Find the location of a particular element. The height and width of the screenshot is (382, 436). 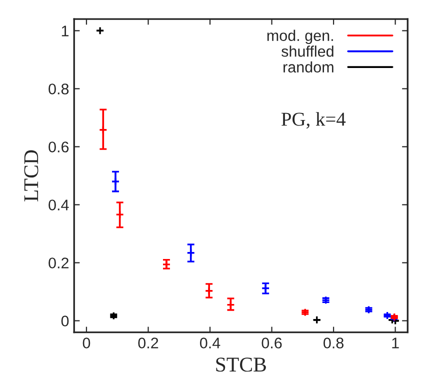

x-tick-label: 0.6 is located at coordinates (272, 343).